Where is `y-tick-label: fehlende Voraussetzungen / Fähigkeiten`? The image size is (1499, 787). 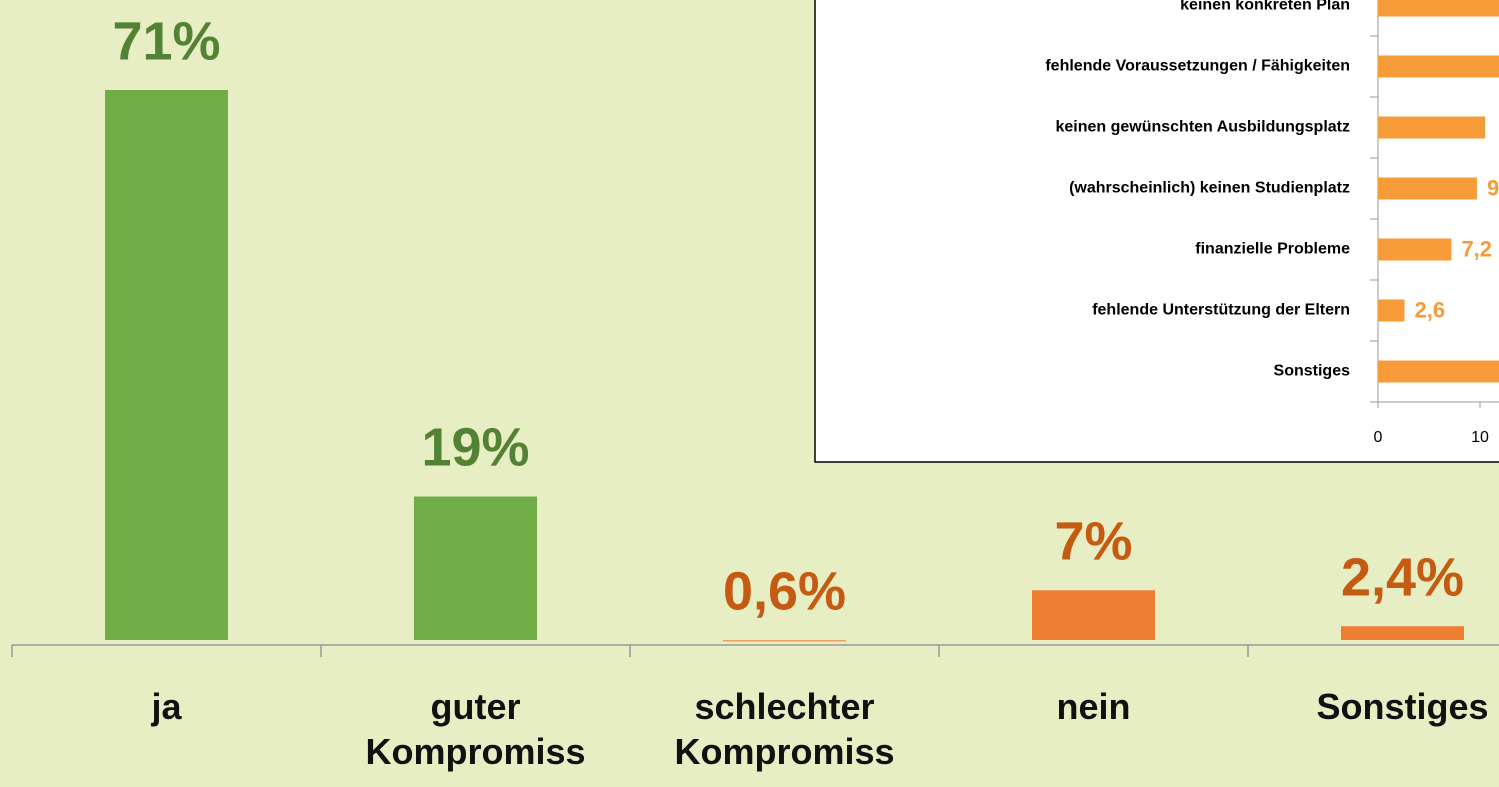 y-tick-label: fehlende Voraussetzungen / Fähigkeiten is located at coordinates (1197, 66).